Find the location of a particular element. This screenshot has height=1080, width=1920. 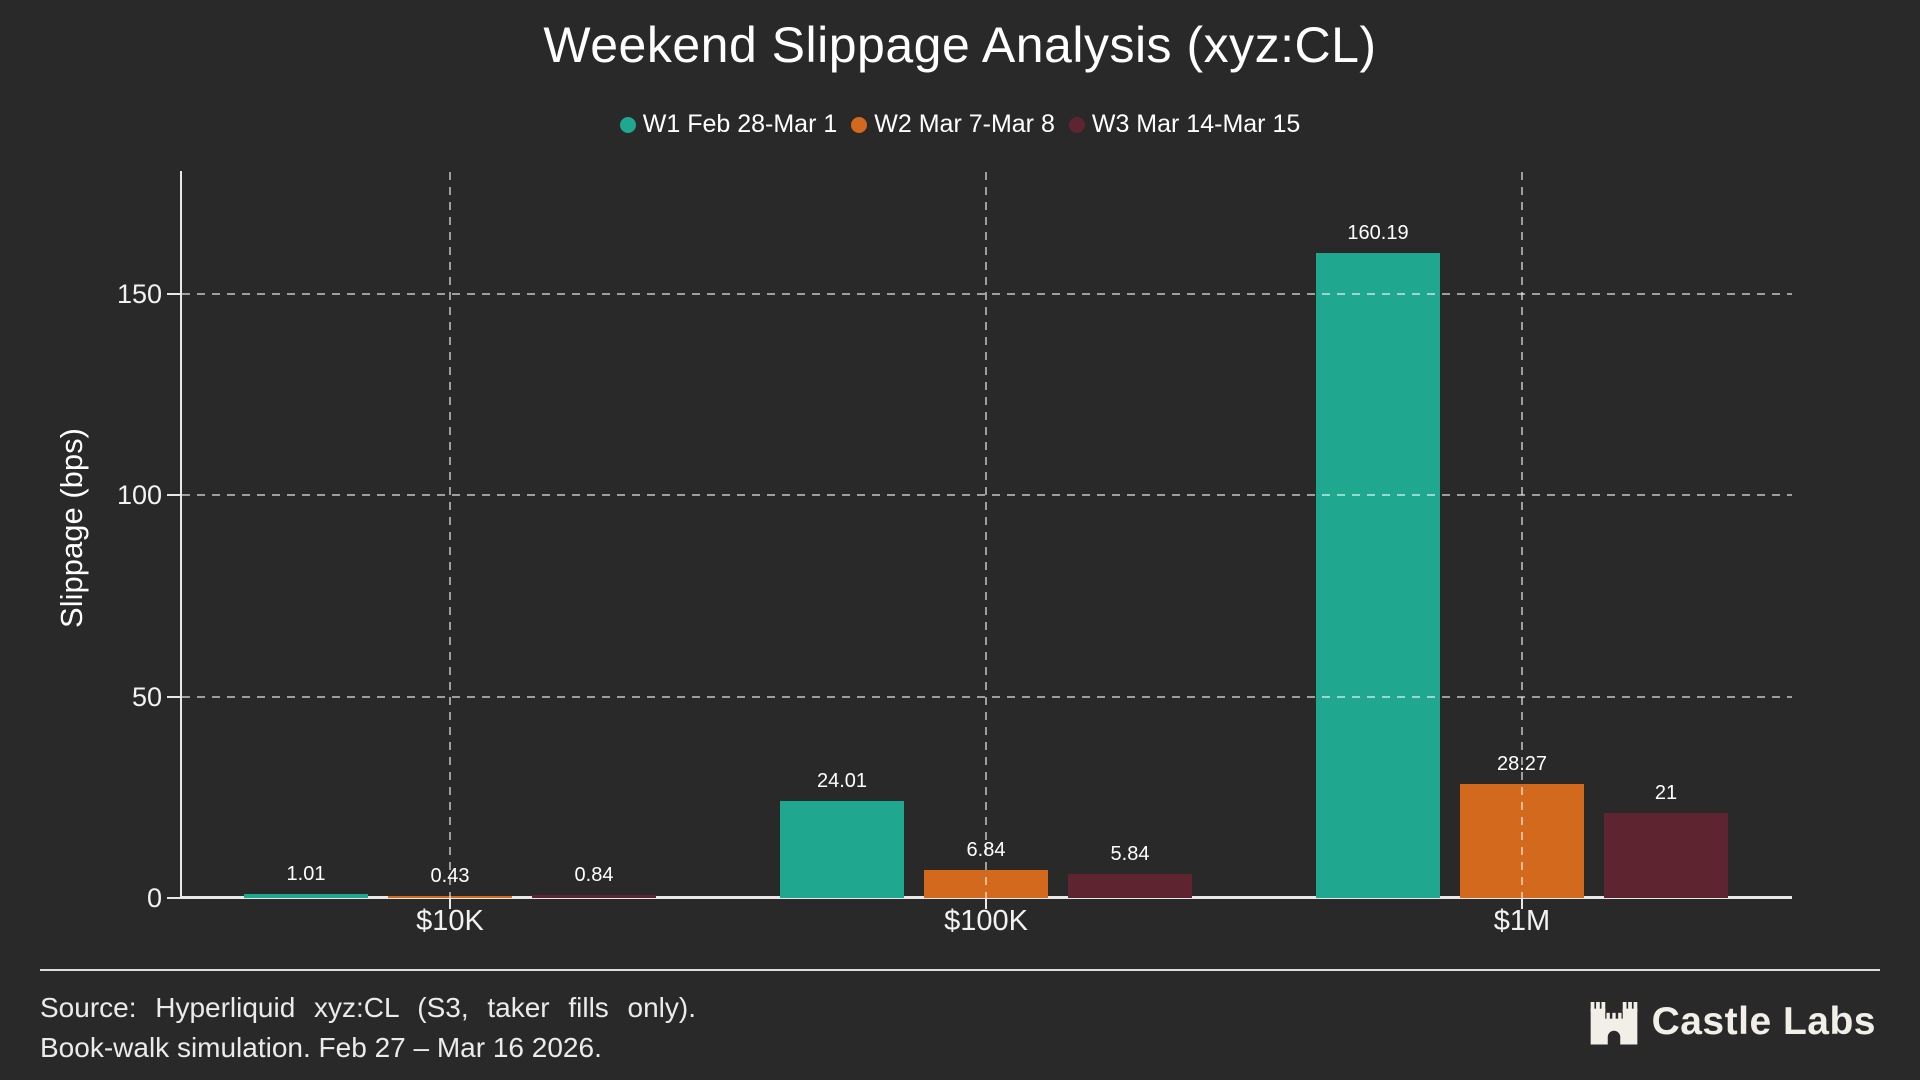

bar-value-label: 5.84 is located at coordinates (1130, 854).